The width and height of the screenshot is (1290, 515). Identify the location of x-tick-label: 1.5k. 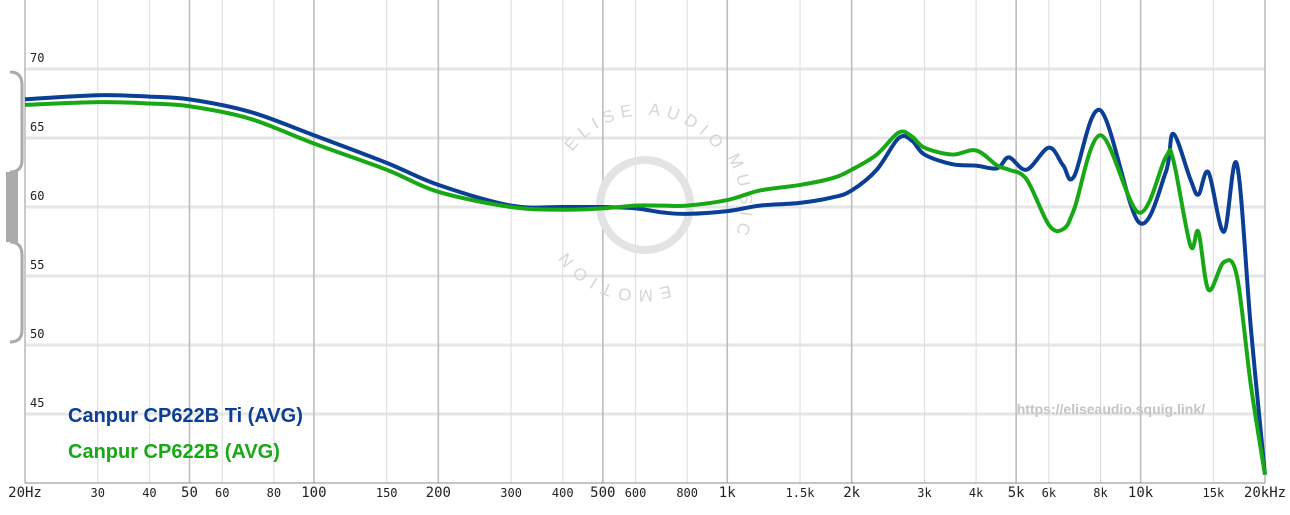
(801, 493).